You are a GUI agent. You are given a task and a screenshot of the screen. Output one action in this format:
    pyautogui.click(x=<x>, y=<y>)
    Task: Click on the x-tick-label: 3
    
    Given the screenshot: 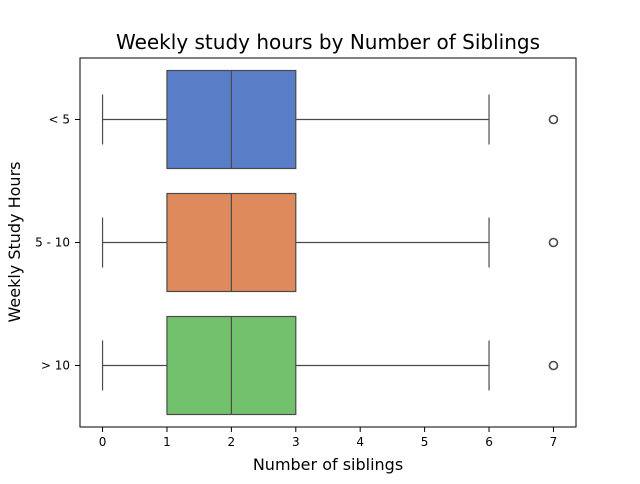 What is the action you would take?
    pyautogui.click(x=296, y=442)
    